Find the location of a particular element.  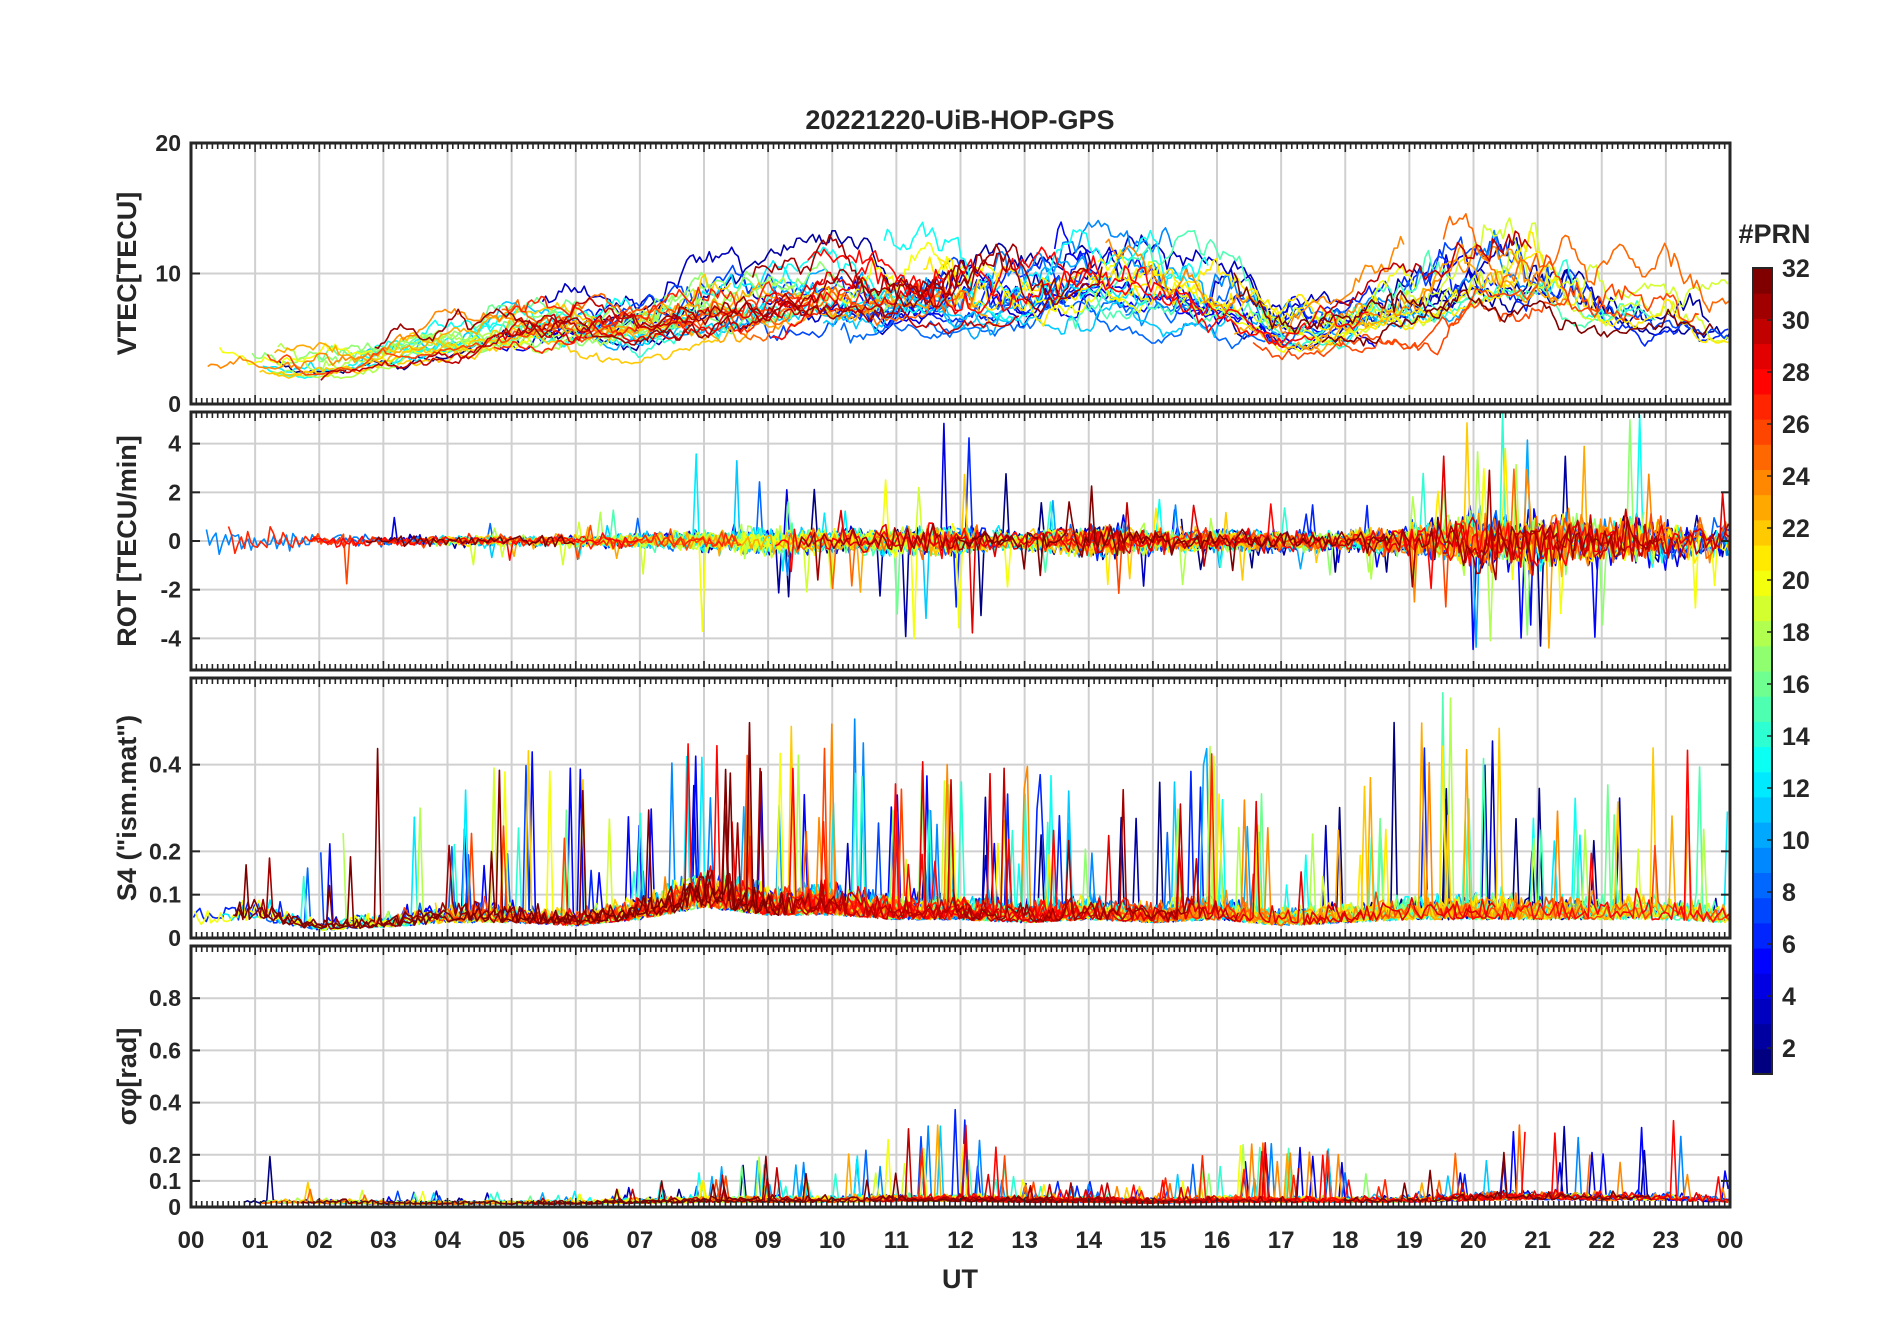

colorbar-tick-label: 30 is located at coordinates (1796, 321).